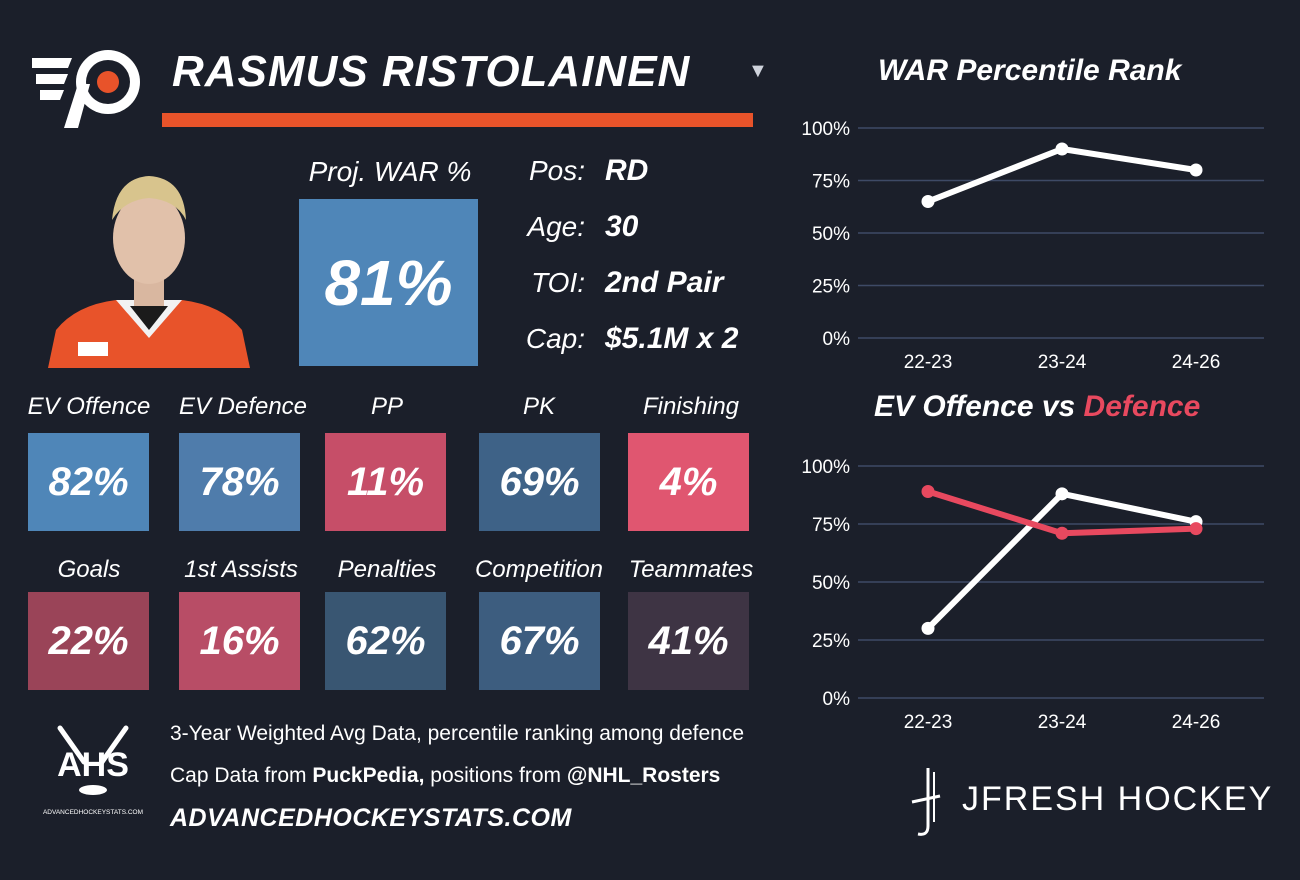 The width and height of the screenshot is (1300, 880). Describe the element at coordinates (88, 641) in the screenshot. I see `goals-tile: 22%` at that location.